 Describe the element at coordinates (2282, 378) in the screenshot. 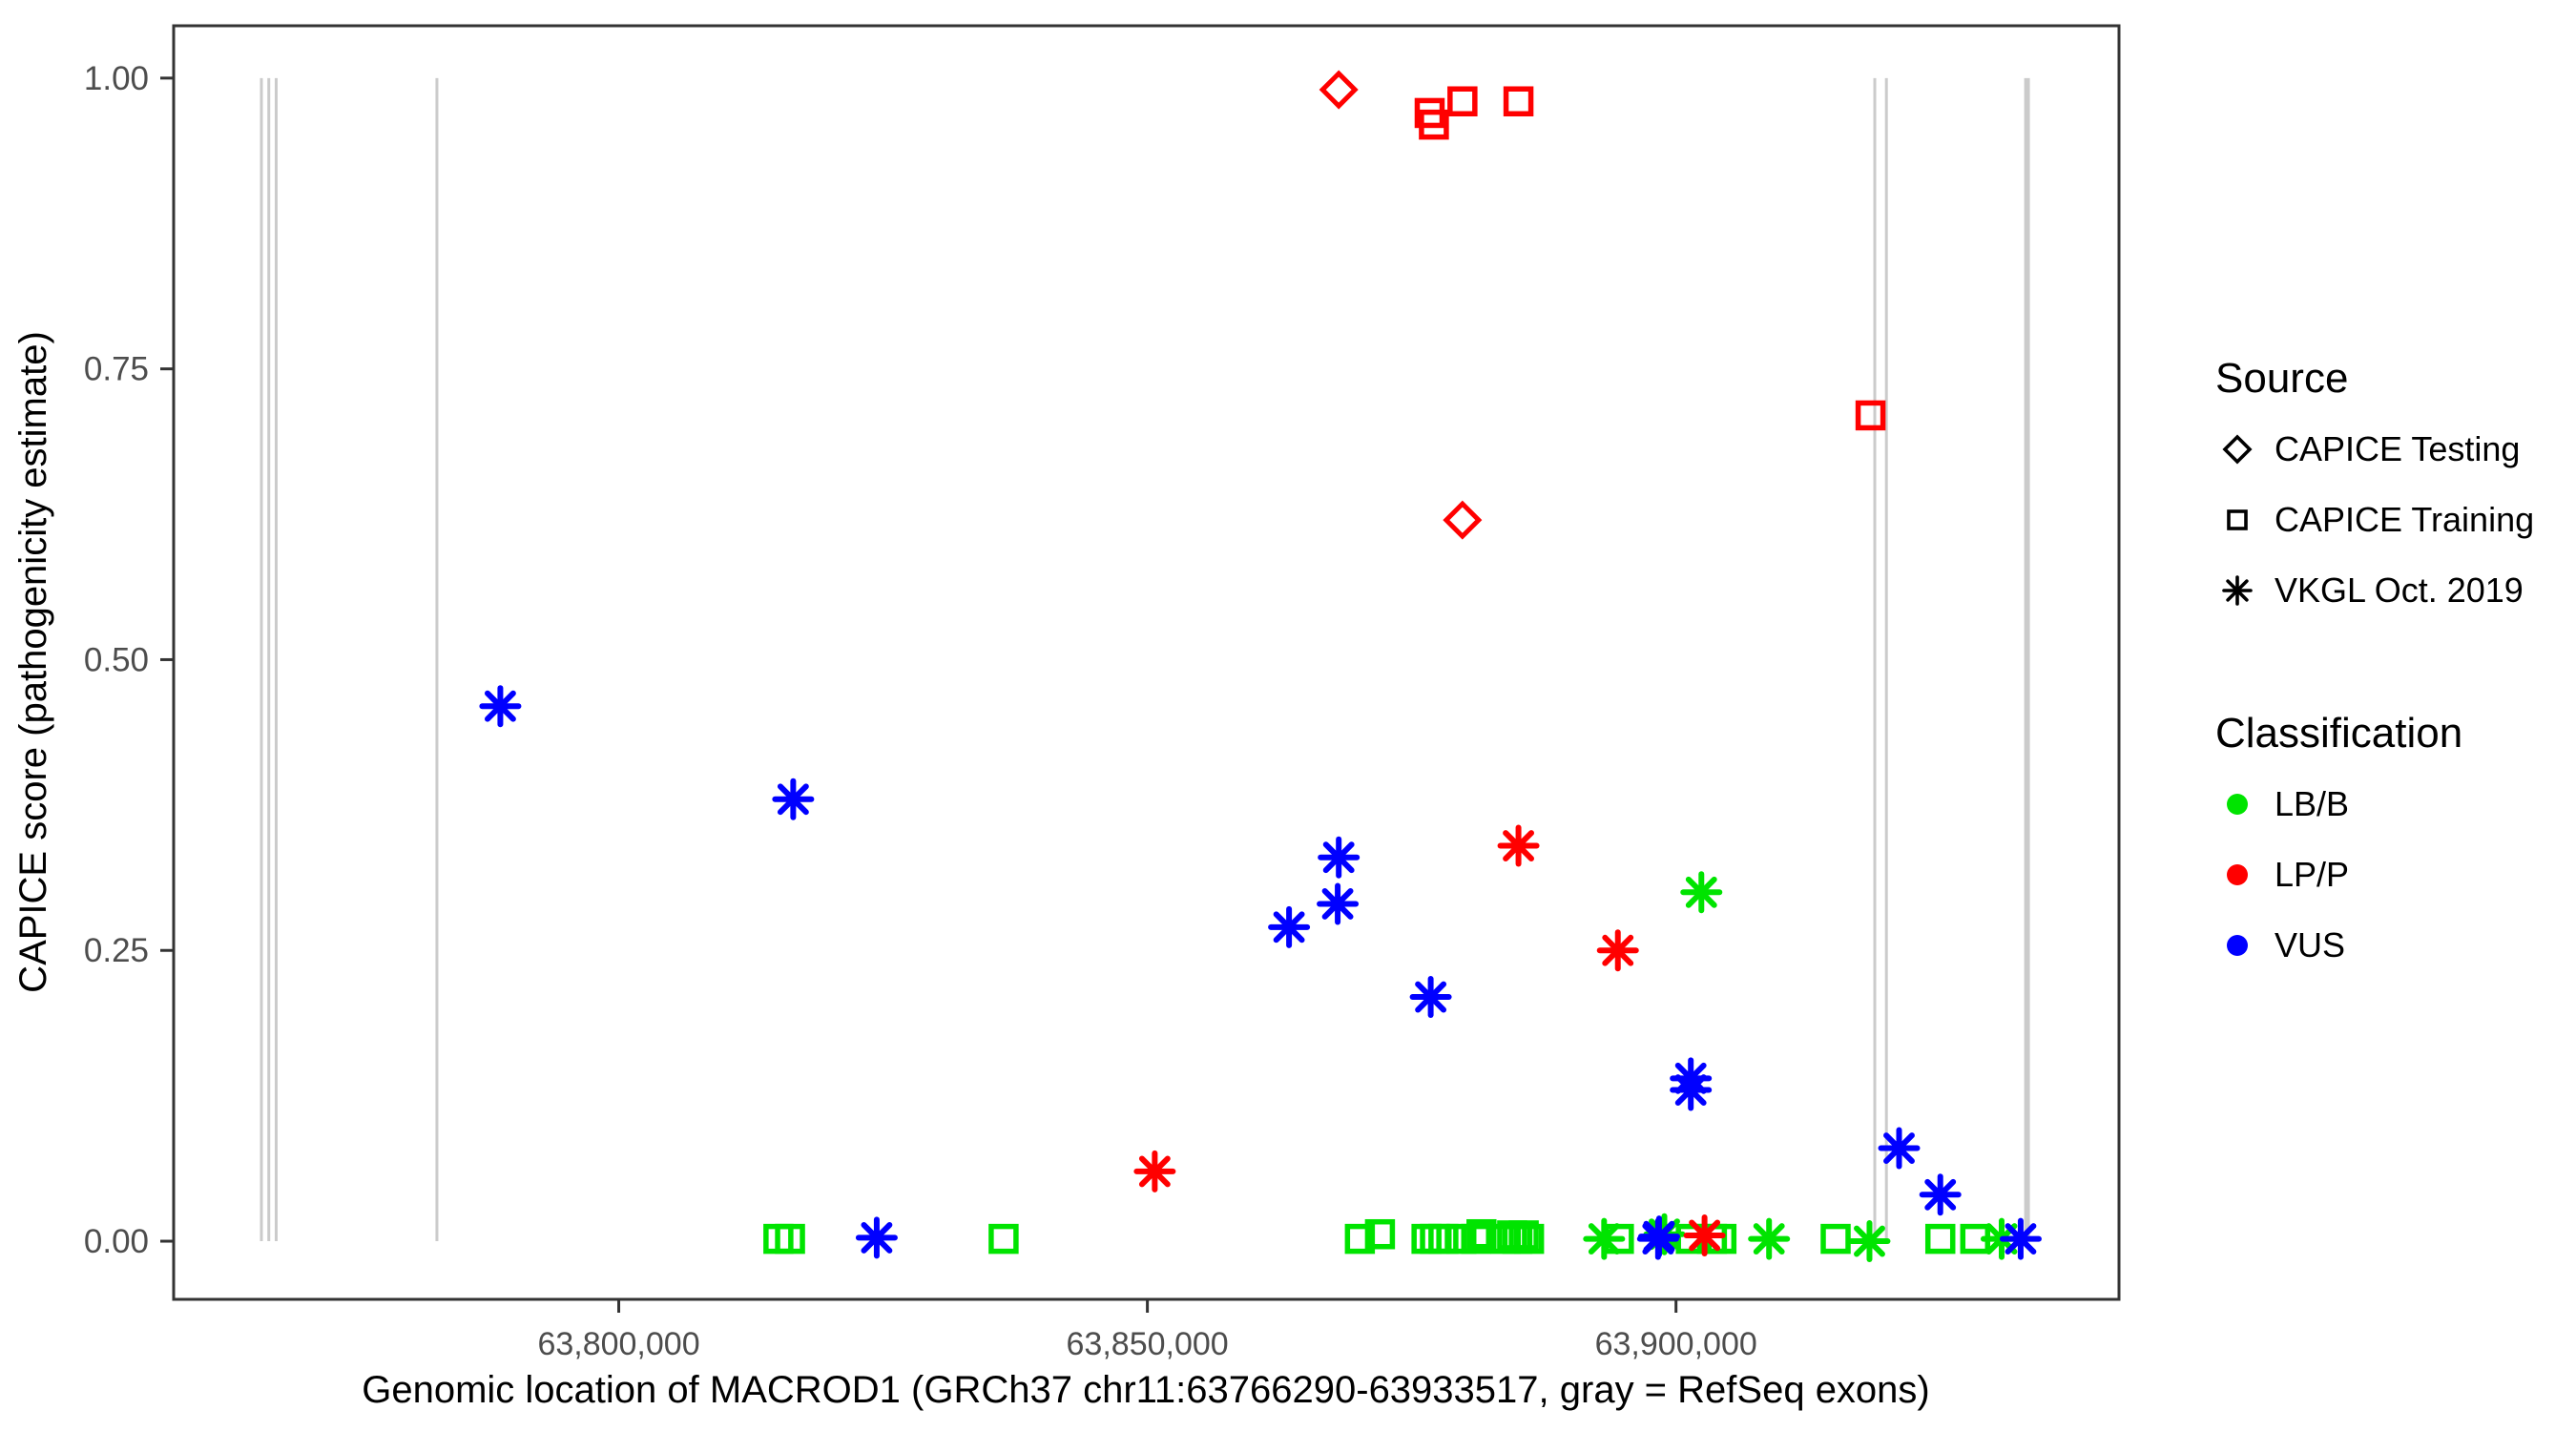

I see `legend-source-title: Source` at that location.